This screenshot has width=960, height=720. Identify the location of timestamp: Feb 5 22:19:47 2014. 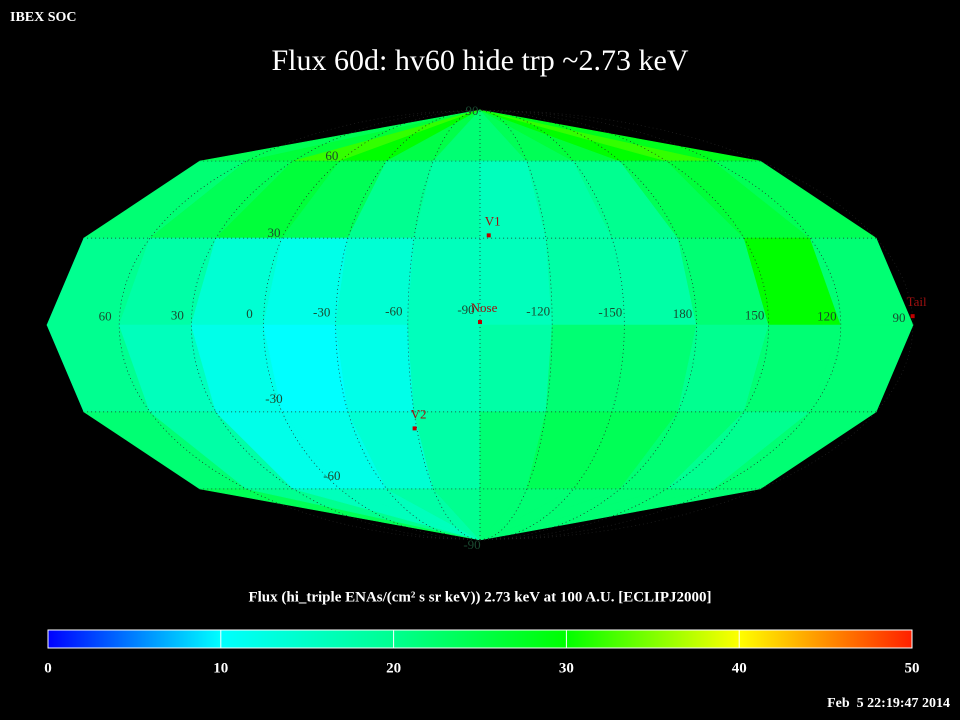
(888, 703).